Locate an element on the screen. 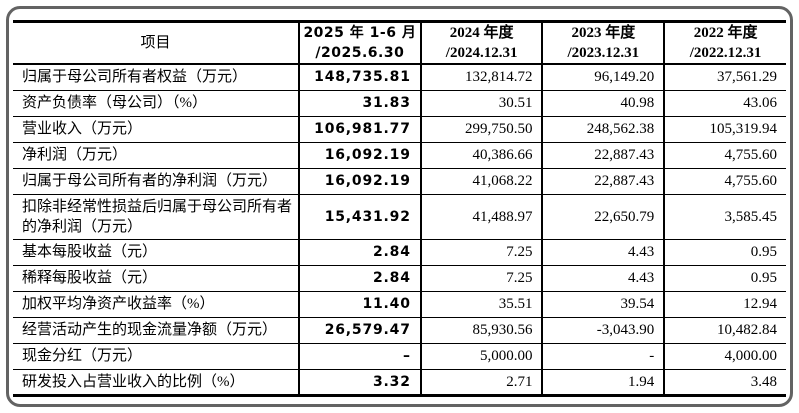 The image size is (799, 413). cell-value: 4,000.00 is located at coordinates (724, 356).